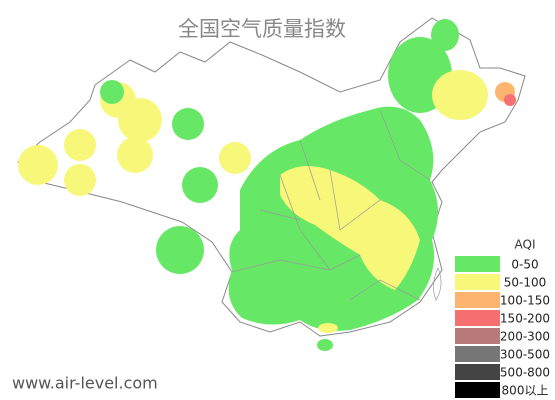 The image size is (555, 400). What do you see at coordinates (262, 29) in the screenshot?
I see `map-title: 全国空气质量指数` at bounding box center [262, 29].